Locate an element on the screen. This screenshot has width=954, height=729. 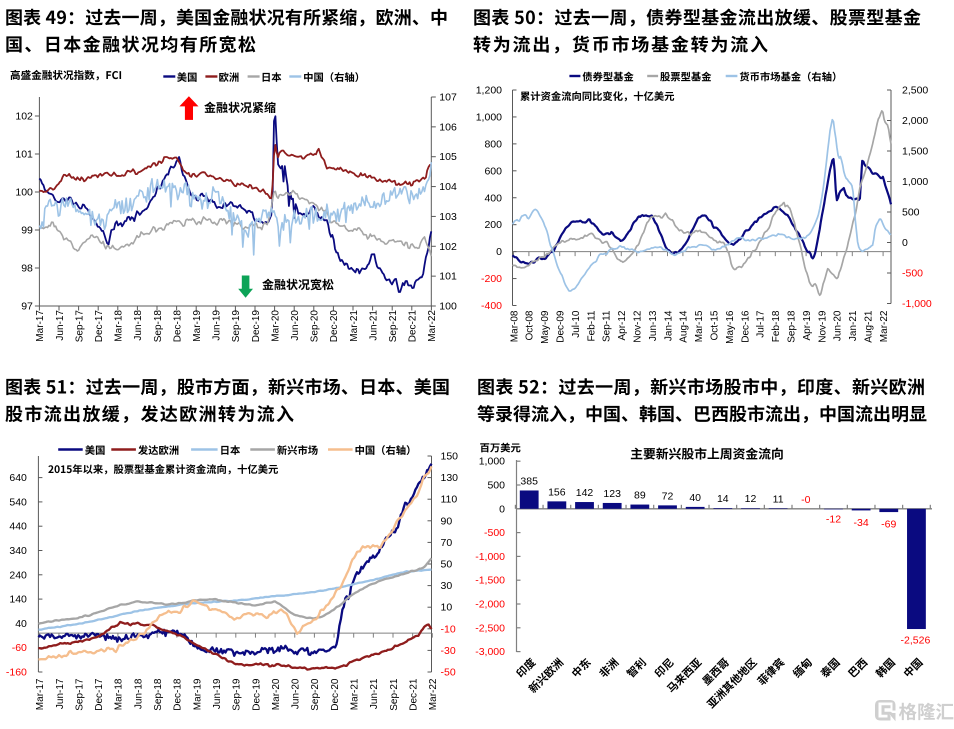
svg-text: 70 is located at coordinates (447, 543).